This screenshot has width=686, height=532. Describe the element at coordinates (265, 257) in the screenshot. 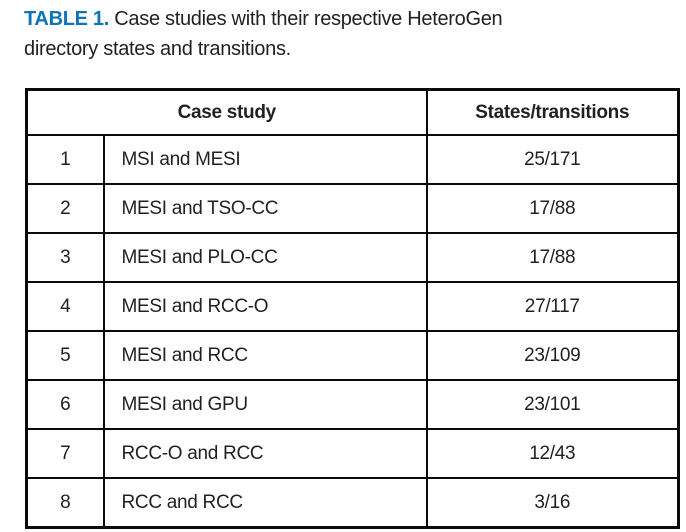

I see `case-name-cell: MESI and PLO-CC` at that location.